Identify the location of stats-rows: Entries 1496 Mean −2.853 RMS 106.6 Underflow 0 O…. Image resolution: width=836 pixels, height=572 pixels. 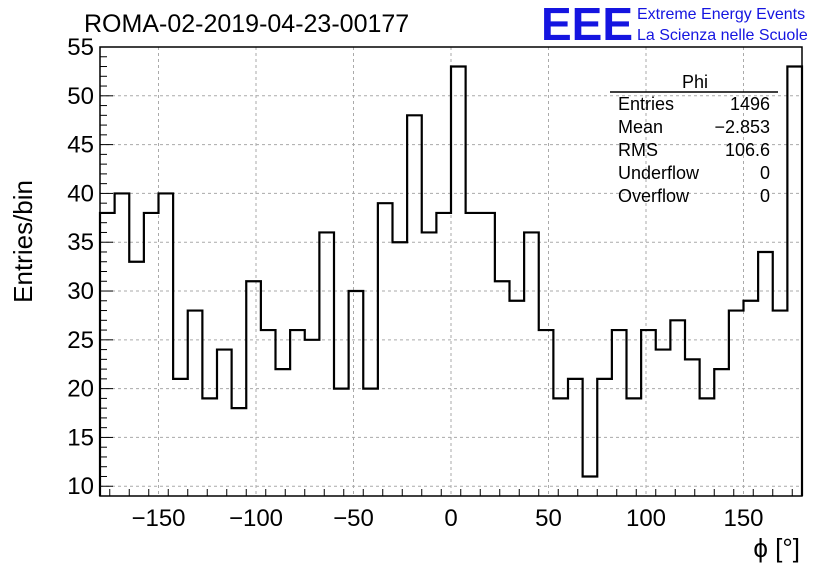
(694, 150).